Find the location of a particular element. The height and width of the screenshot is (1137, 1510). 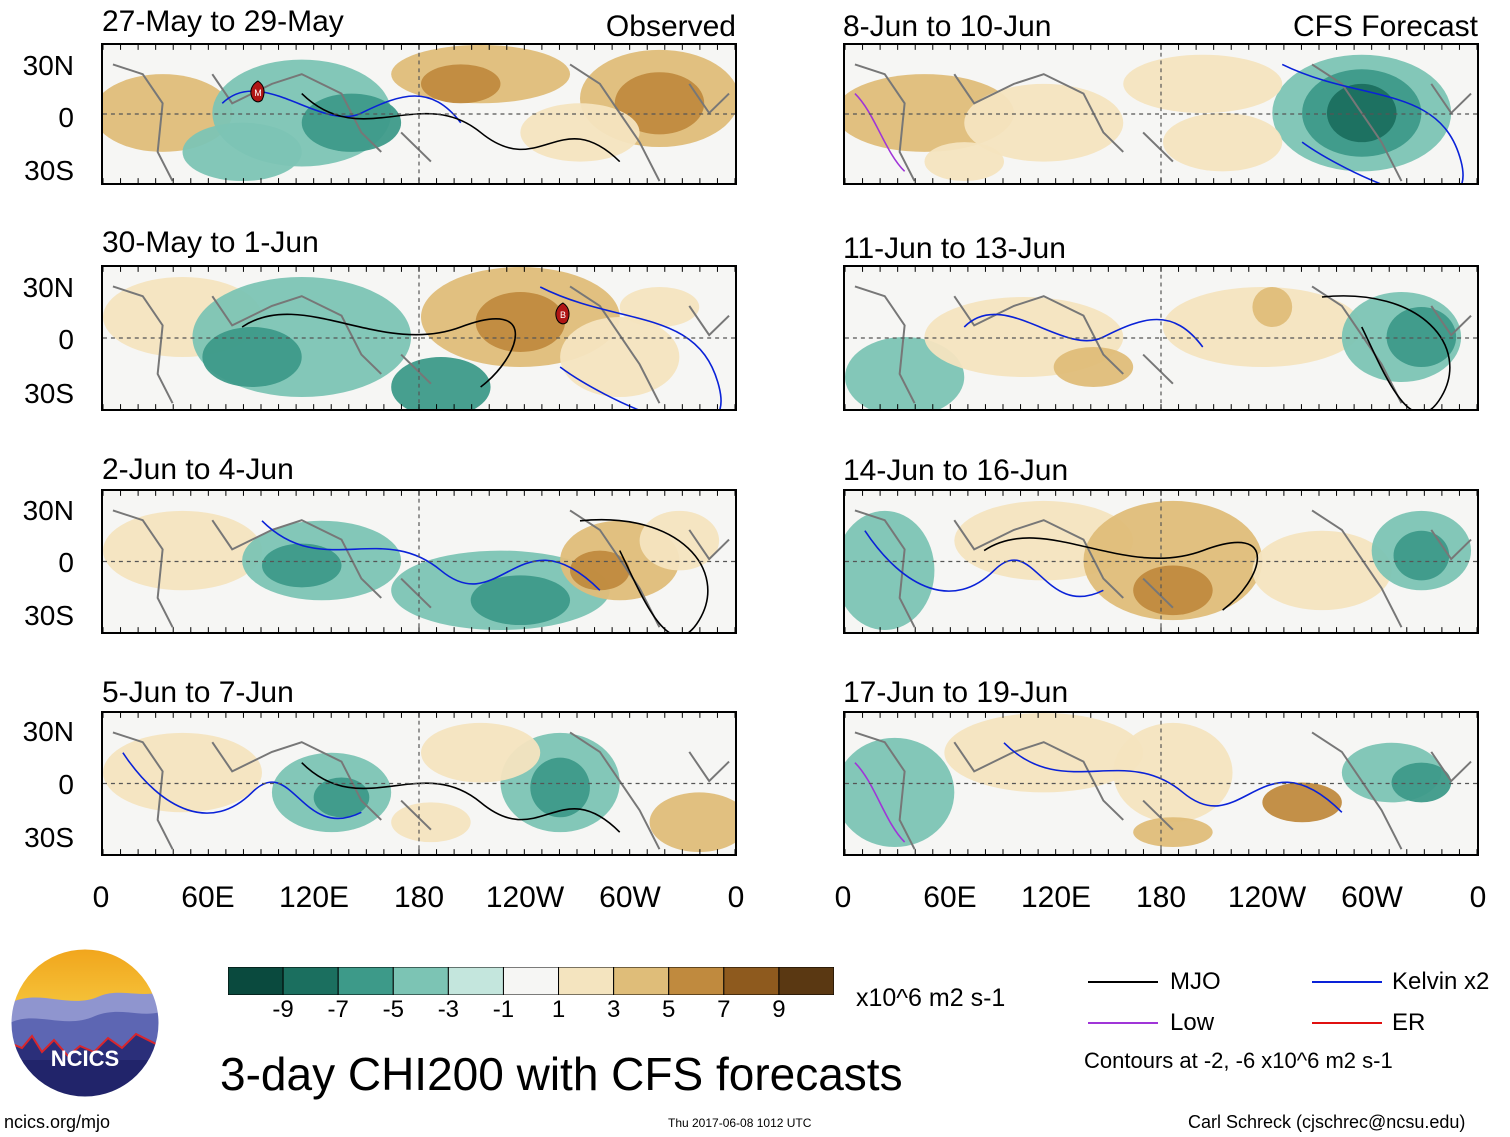

colorbar-tick-label: -3 is located at coordinates (448, 1009).